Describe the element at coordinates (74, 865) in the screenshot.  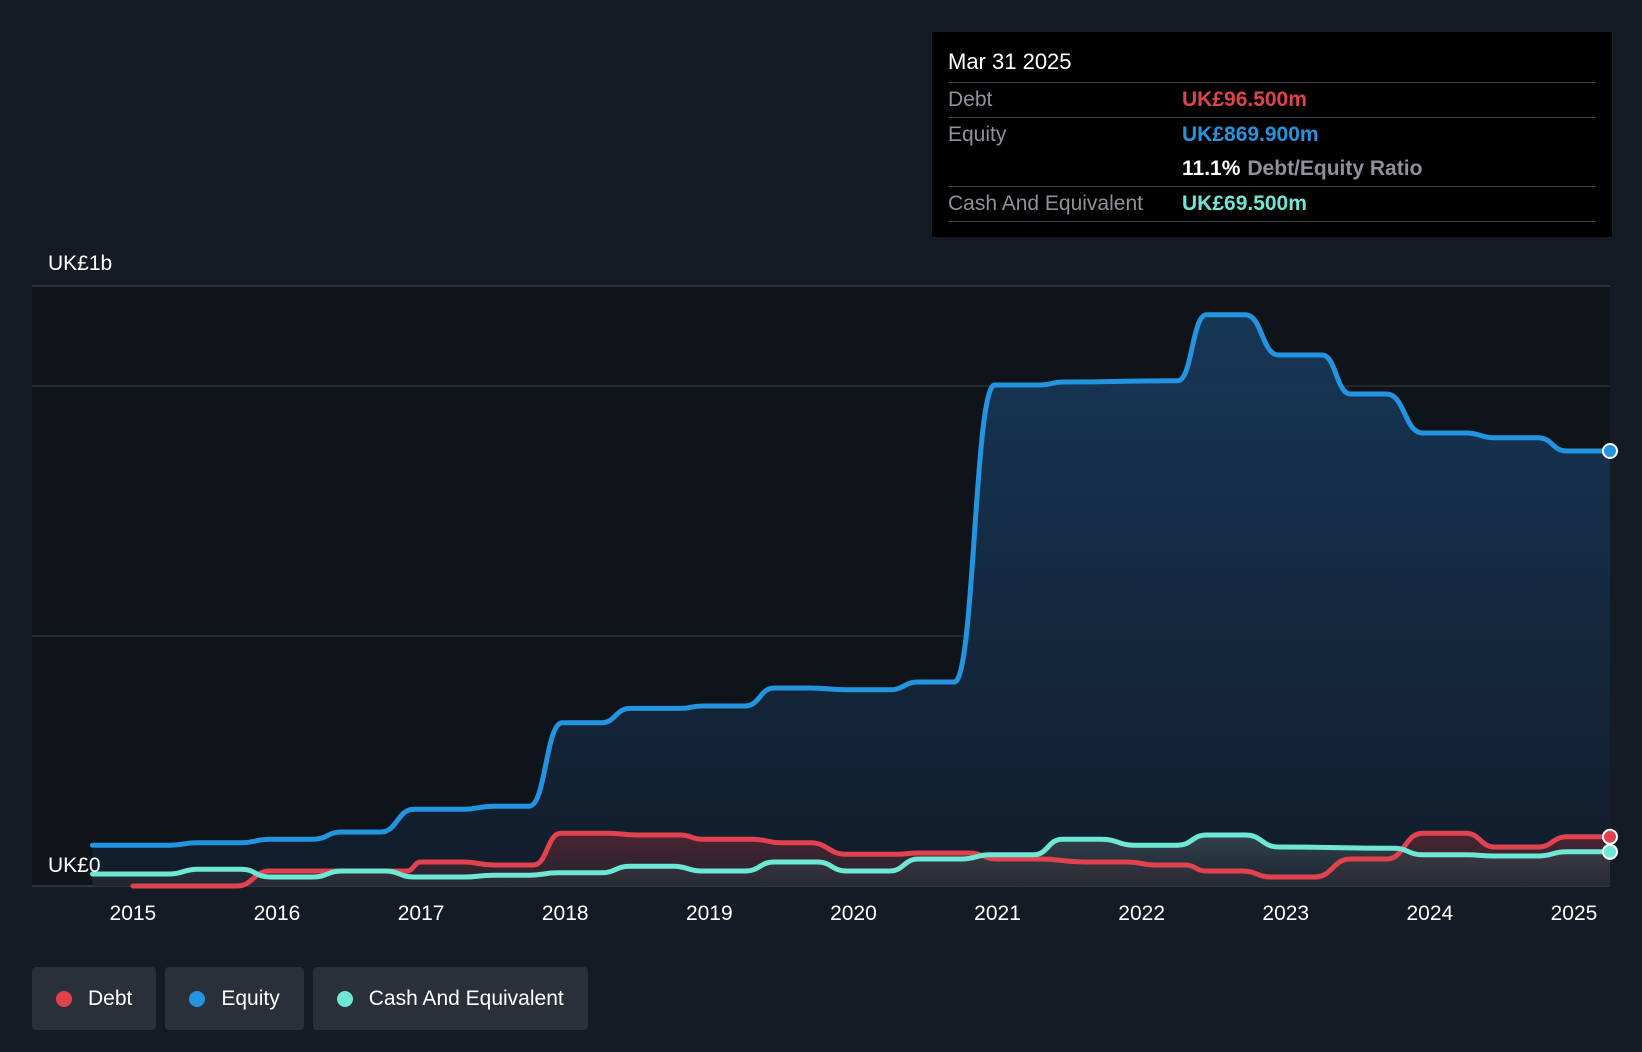
I see `y-tick-label-0: UK£0` at that location.